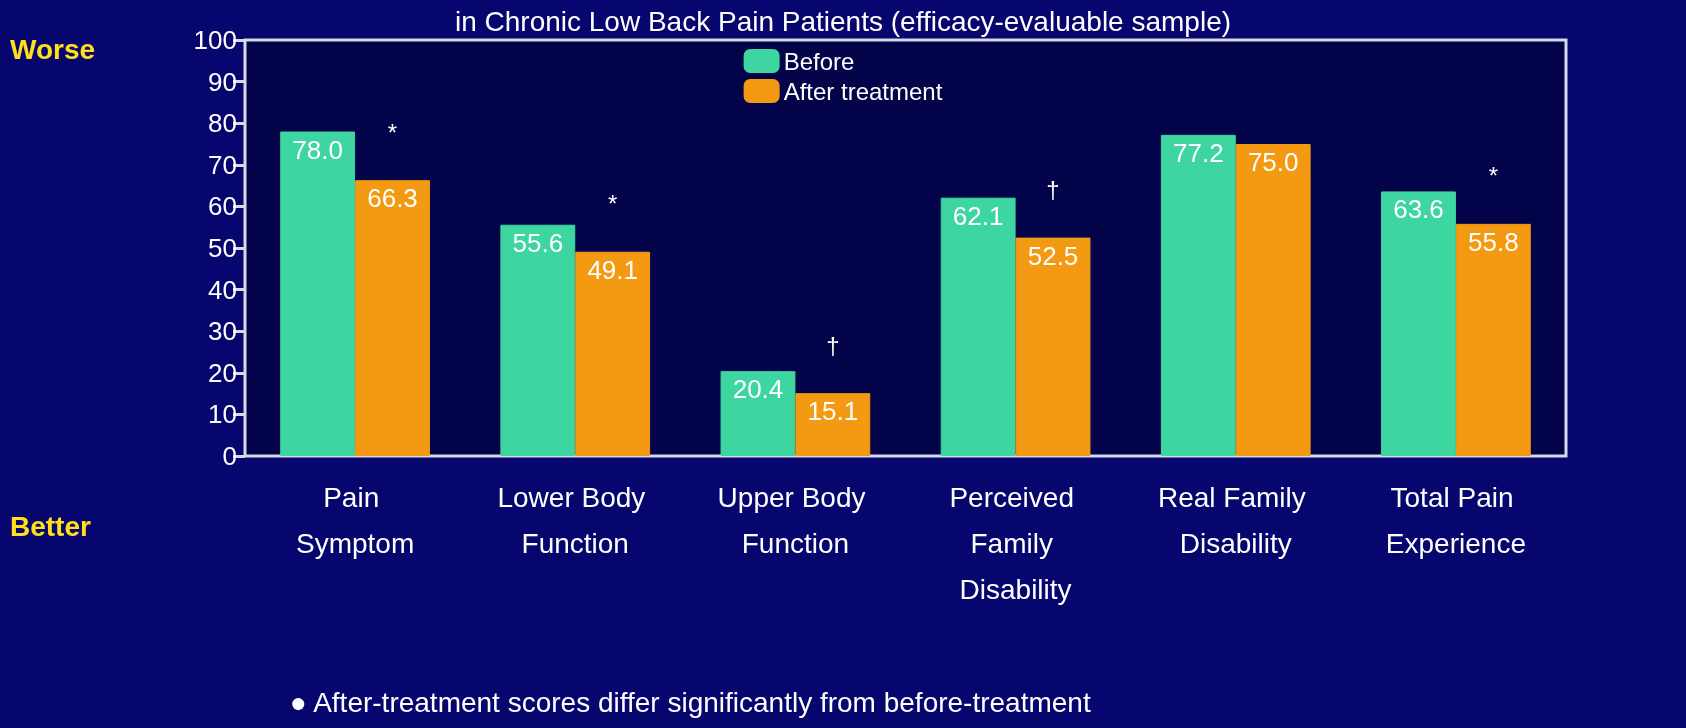  Describe the element at coordinates (222, 164) in the screenshot. I see `y-tick-label: 70` at that location.